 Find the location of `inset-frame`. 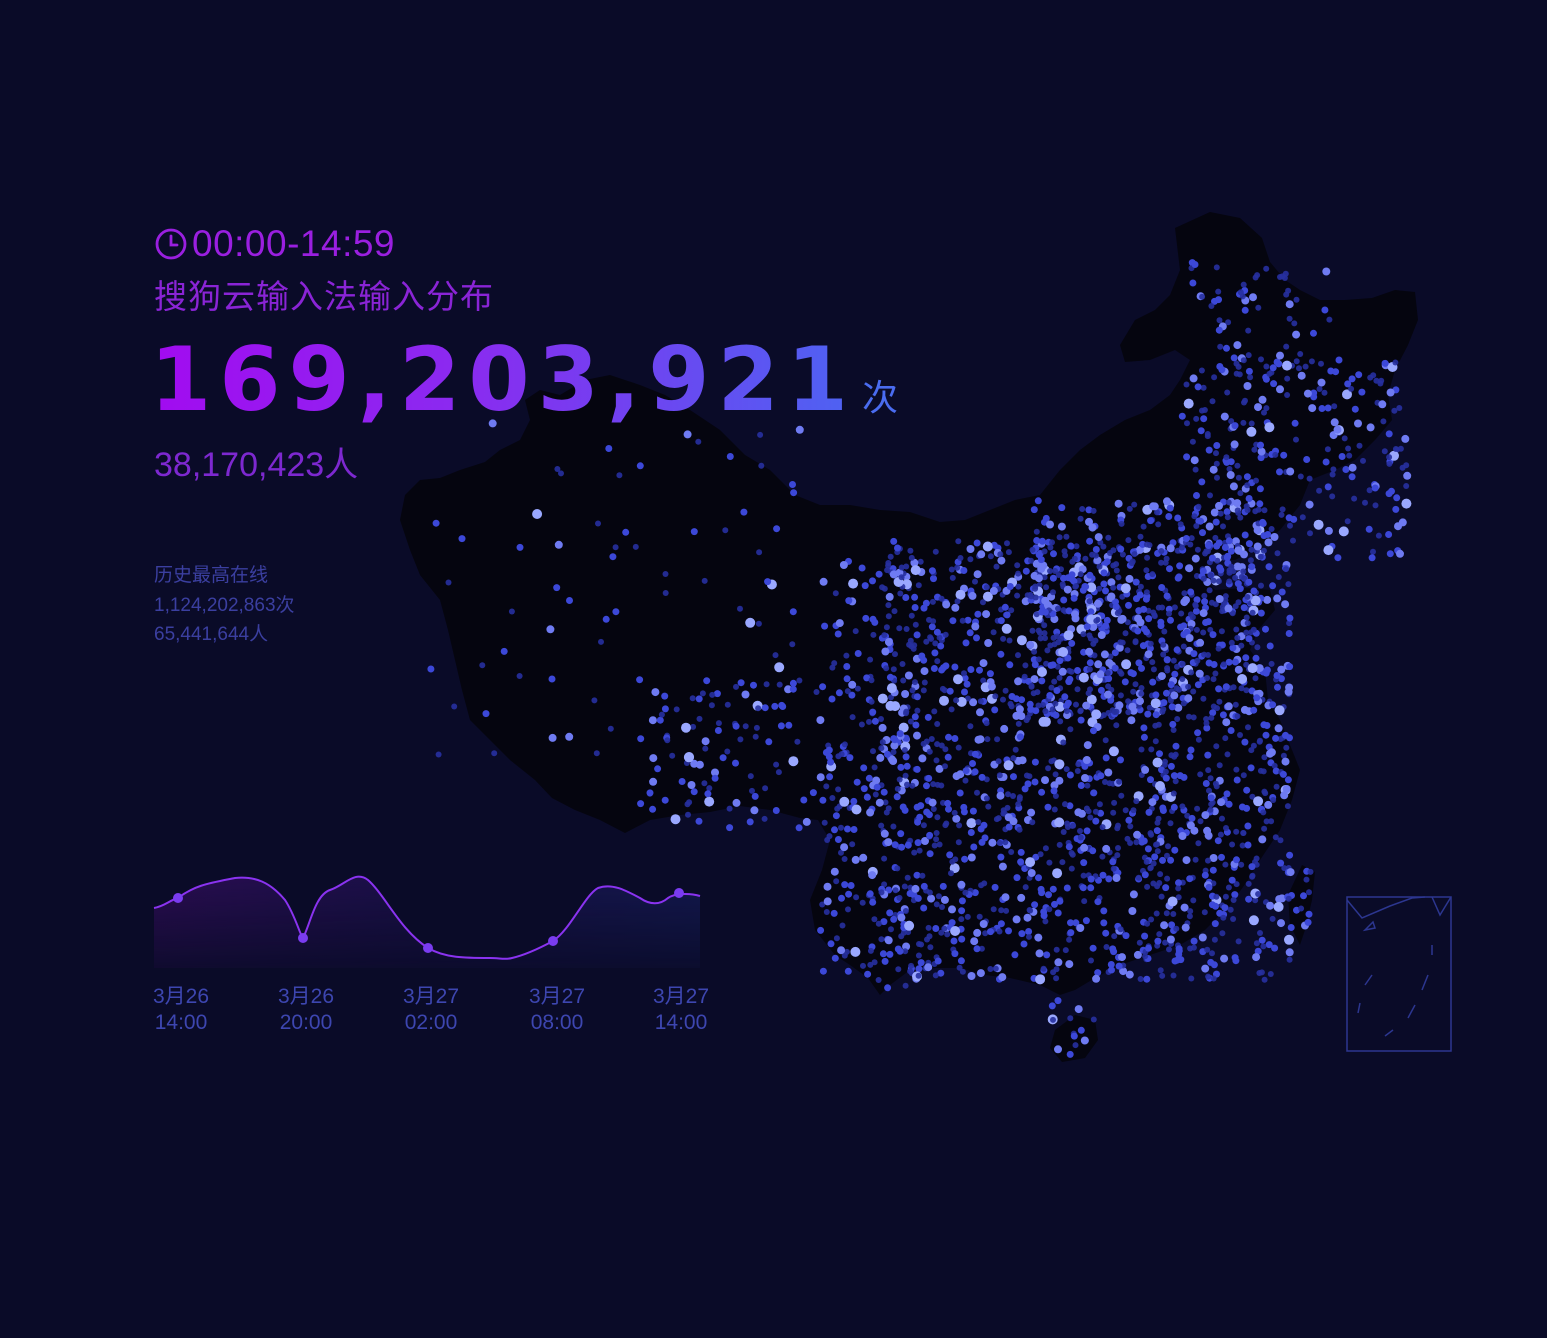

inset-frame is located at coordinates (1399, 974).